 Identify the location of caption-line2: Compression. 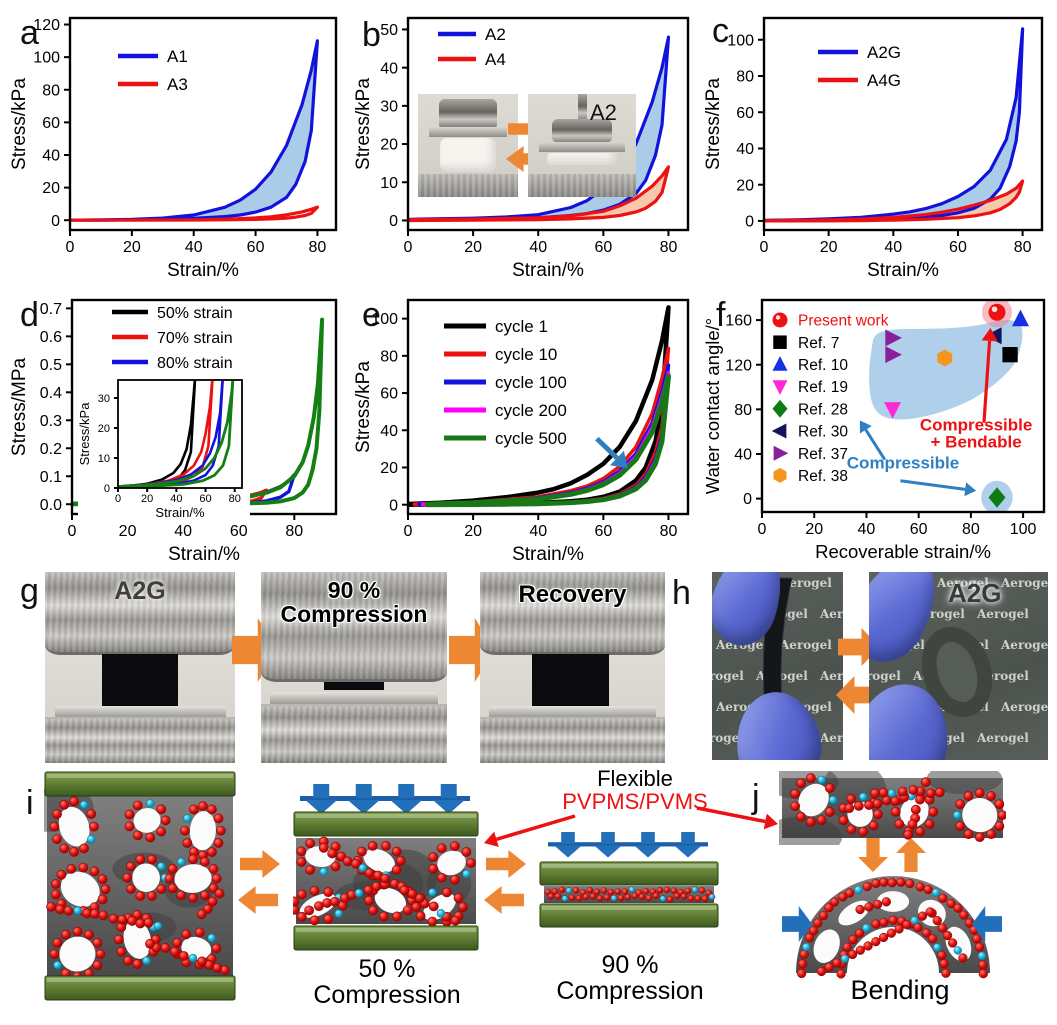
(354, 614).